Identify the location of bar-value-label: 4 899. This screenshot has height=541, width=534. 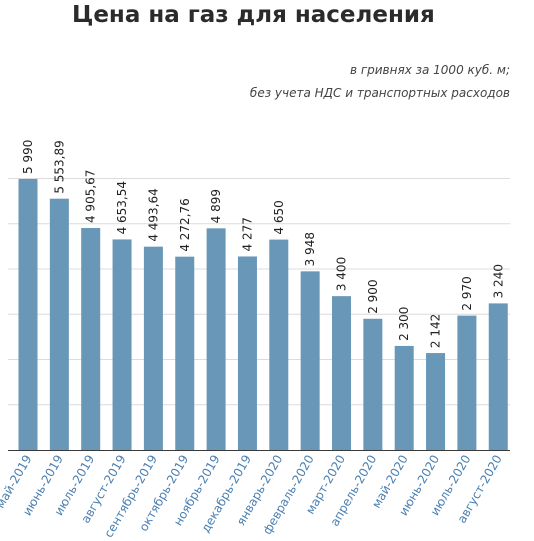
(216, 206).